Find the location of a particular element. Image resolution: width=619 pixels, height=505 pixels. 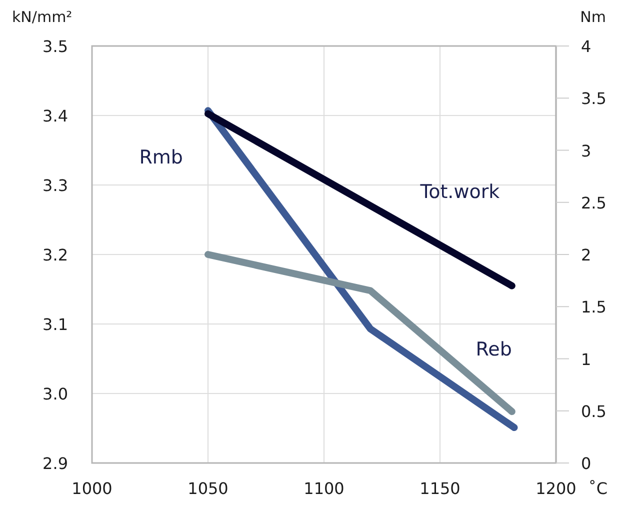

series-label: Reb is located at coordinates (494, 349).